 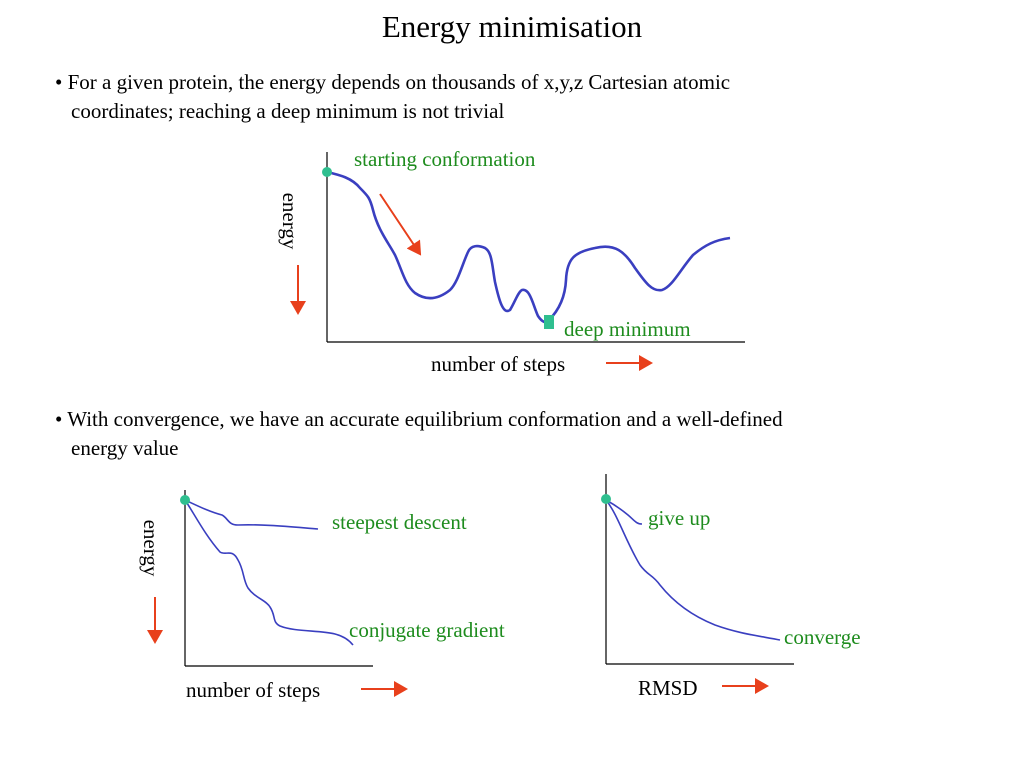 I want to click on converge-curve, so click(x=693, y=570).